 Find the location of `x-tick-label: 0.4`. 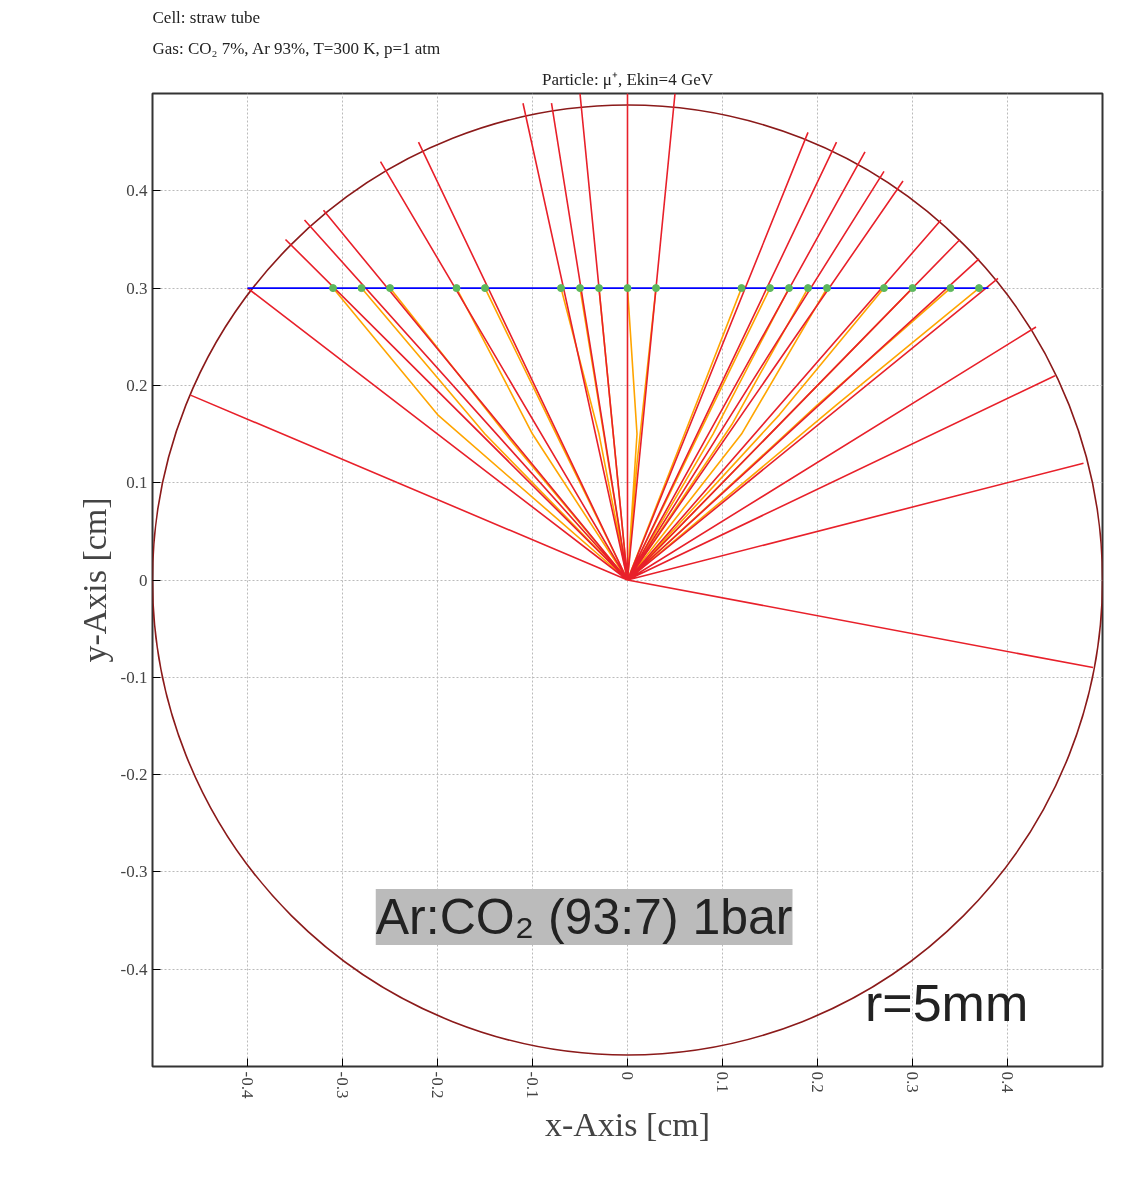

x-tick-label: 0.4 is located at coordinates (1007, 1082).